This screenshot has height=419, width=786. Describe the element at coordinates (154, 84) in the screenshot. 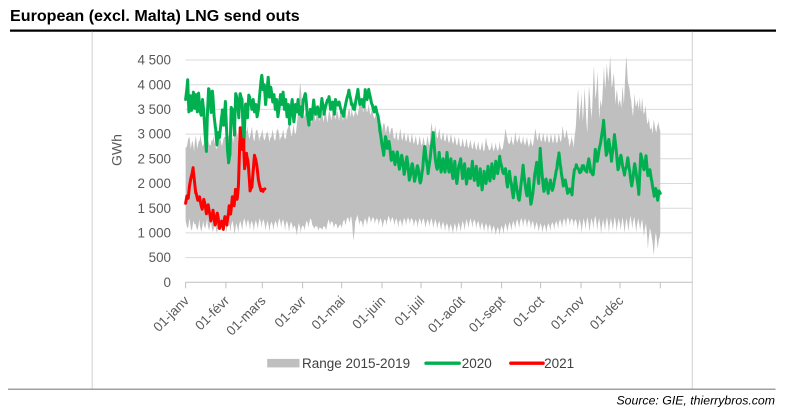

I see `svg-text: 4 000` at that location.